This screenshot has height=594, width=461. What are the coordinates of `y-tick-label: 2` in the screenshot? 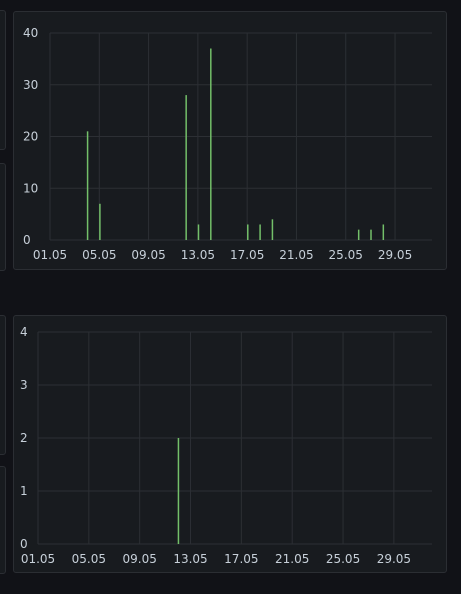 It's located at (24, 438).